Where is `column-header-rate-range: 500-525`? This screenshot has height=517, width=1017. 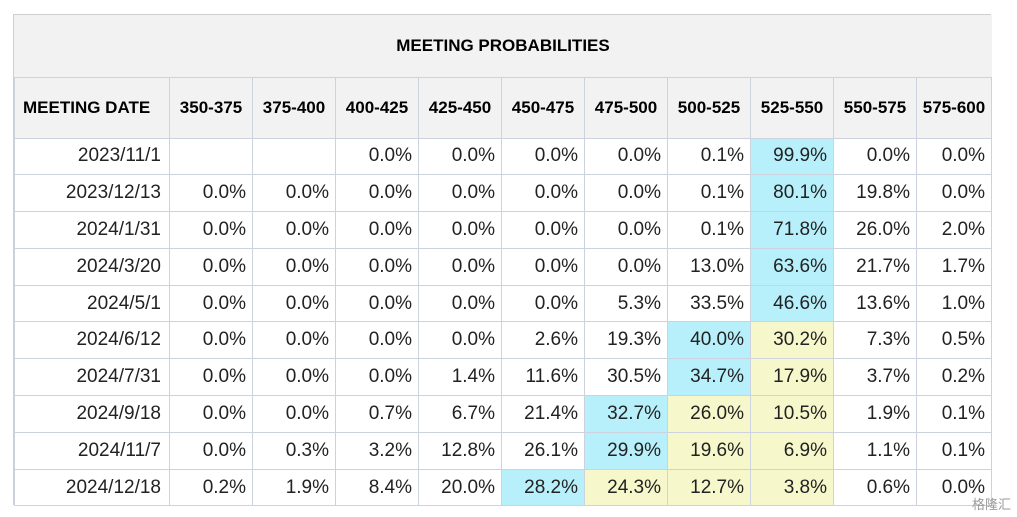 column-header-rate-range: 500-525 is located at coordinates (709, 107).